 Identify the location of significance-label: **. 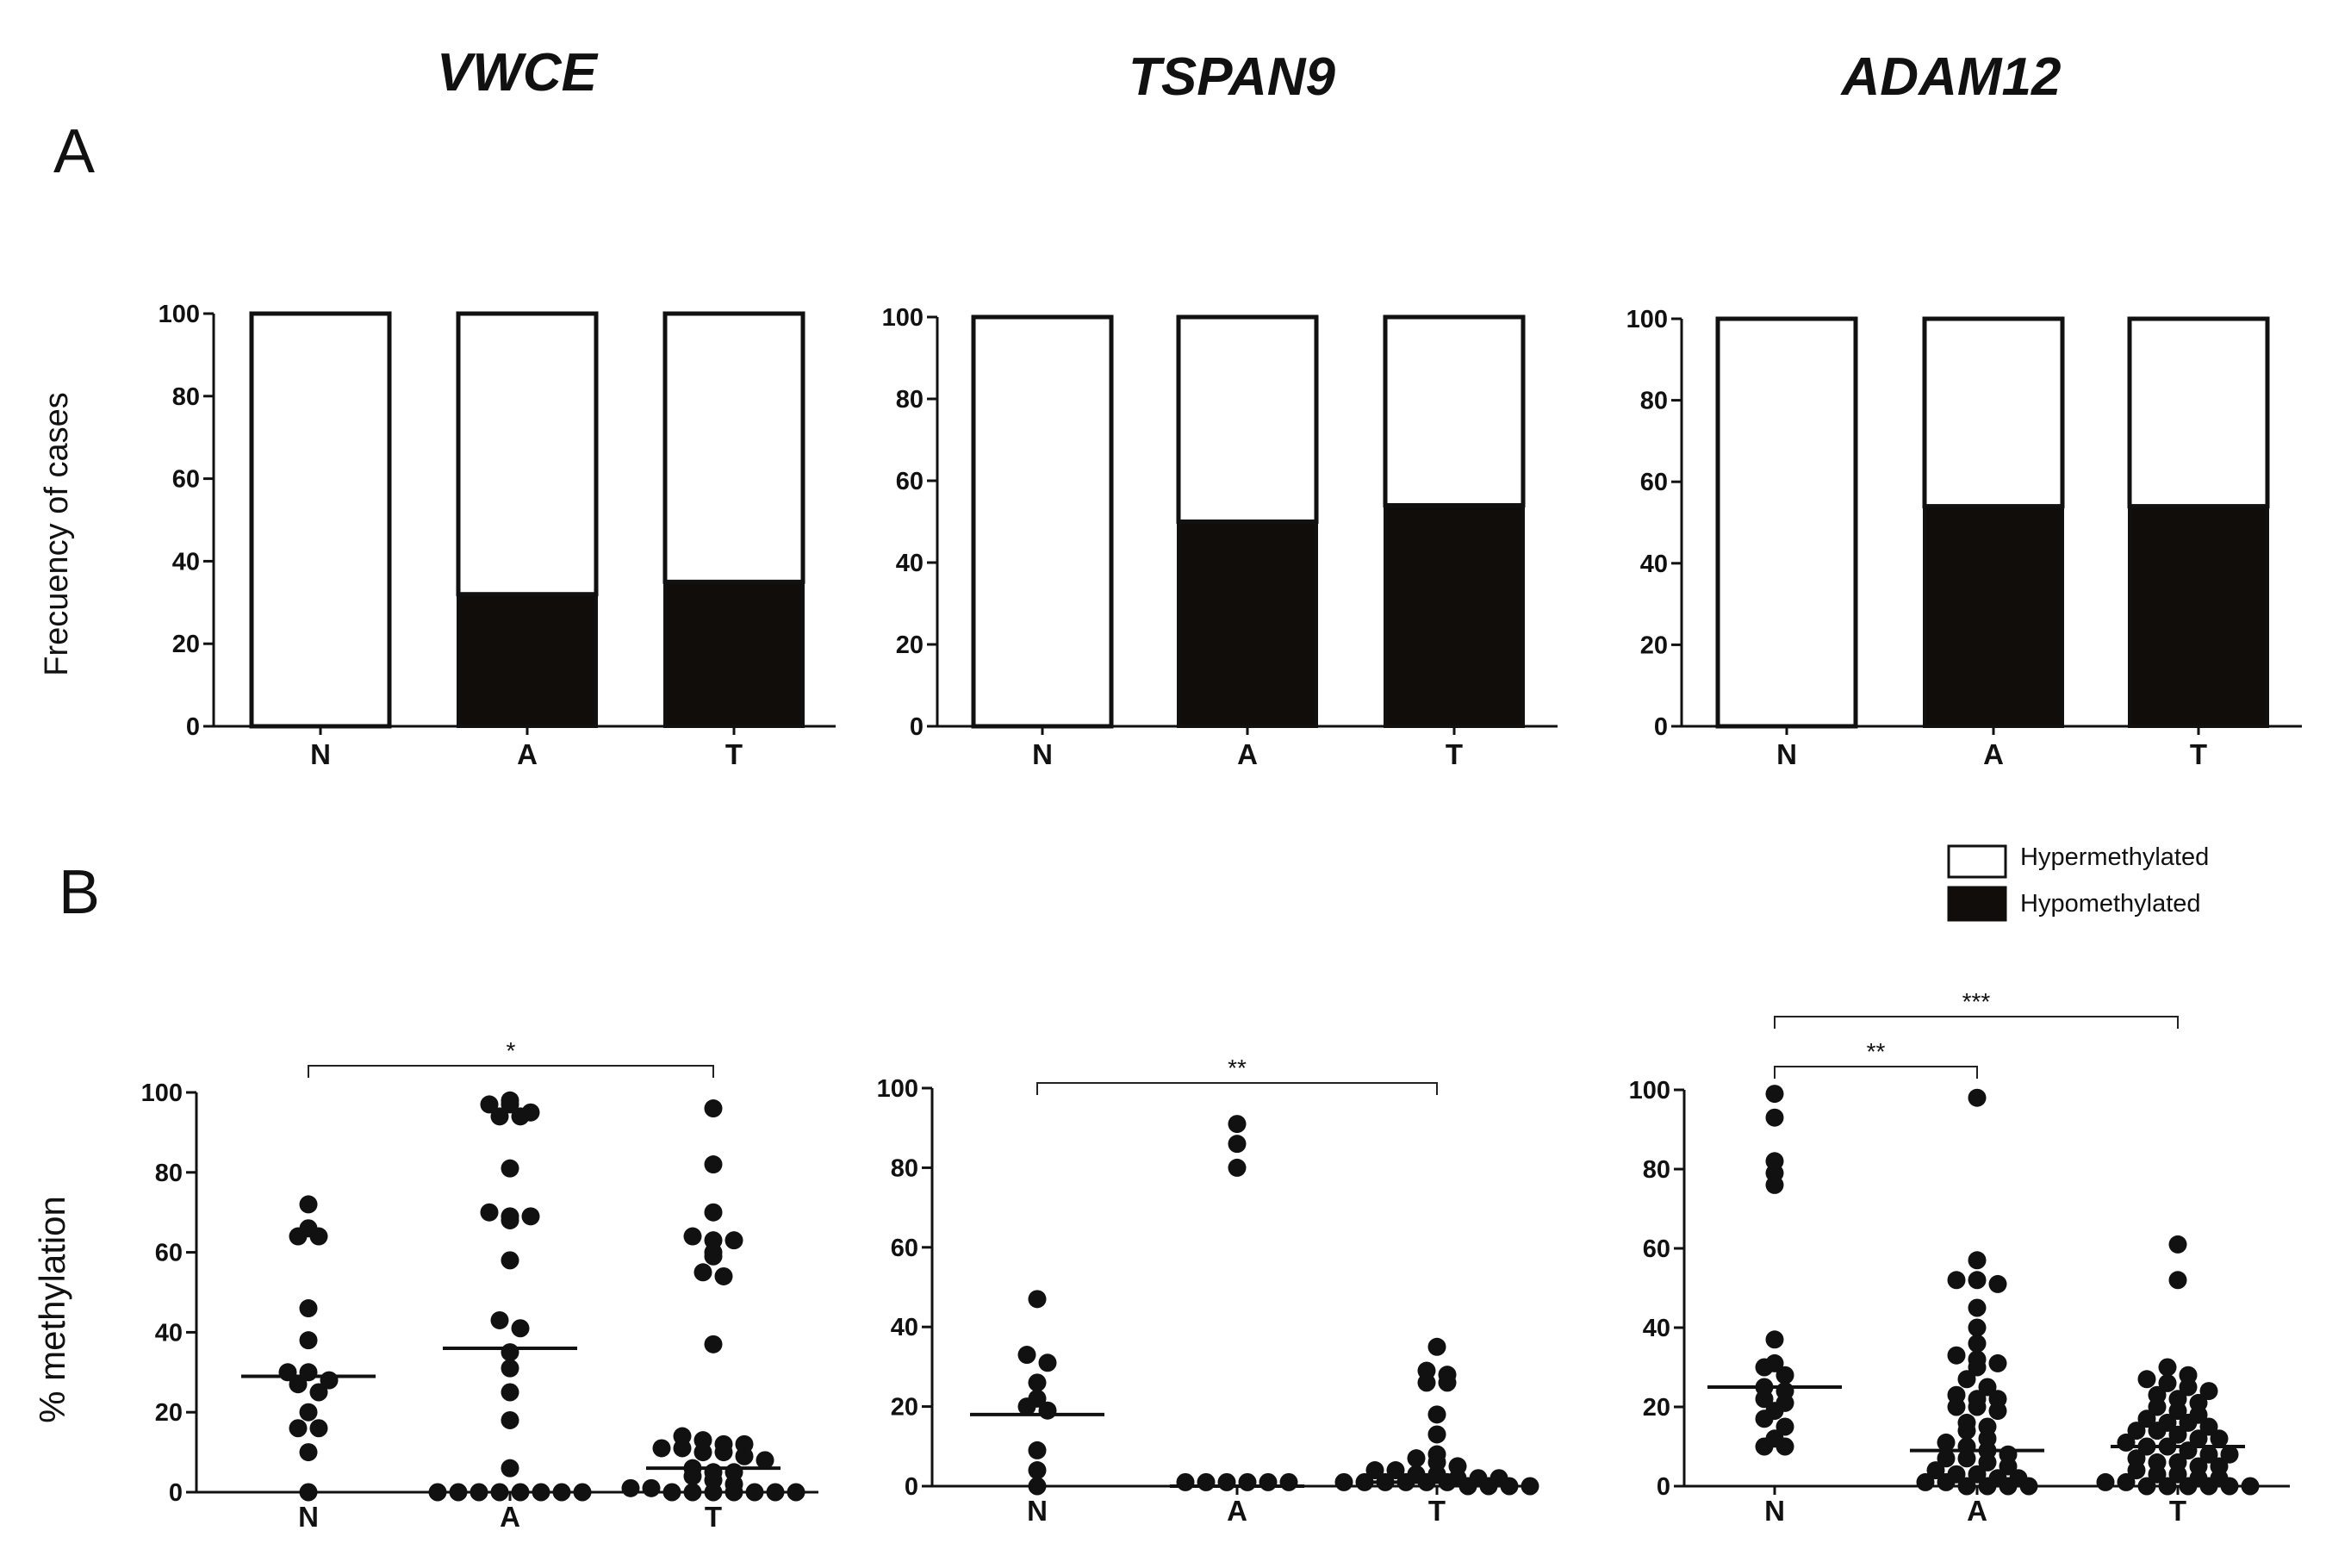
(1876, 1052).